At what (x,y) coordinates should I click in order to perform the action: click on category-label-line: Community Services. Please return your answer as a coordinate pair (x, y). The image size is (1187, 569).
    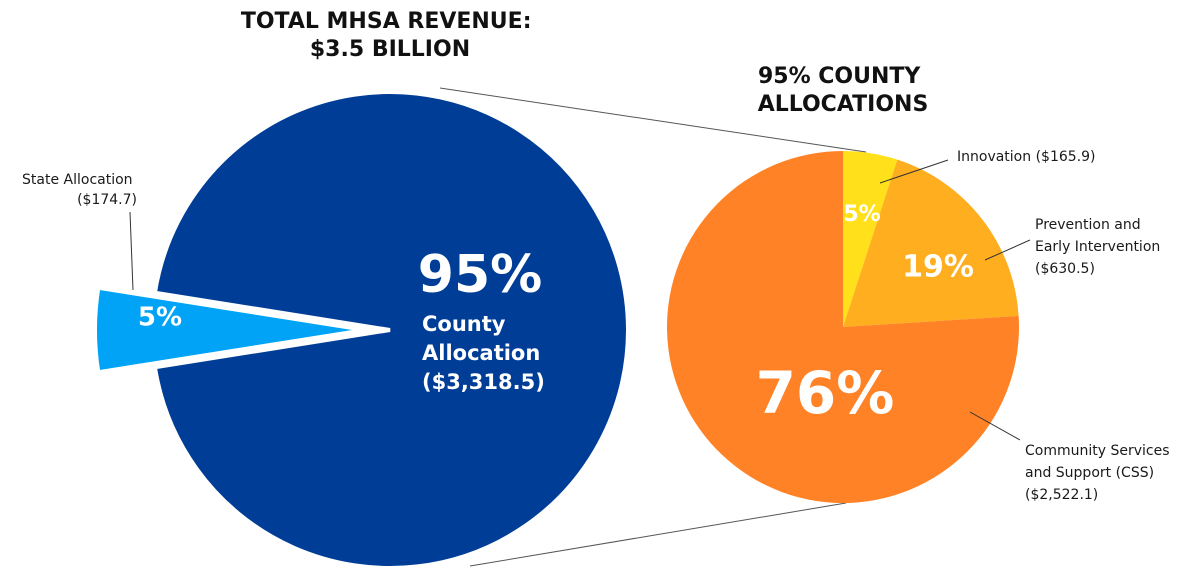
    Looking at the image, I should click on (1099, 451).